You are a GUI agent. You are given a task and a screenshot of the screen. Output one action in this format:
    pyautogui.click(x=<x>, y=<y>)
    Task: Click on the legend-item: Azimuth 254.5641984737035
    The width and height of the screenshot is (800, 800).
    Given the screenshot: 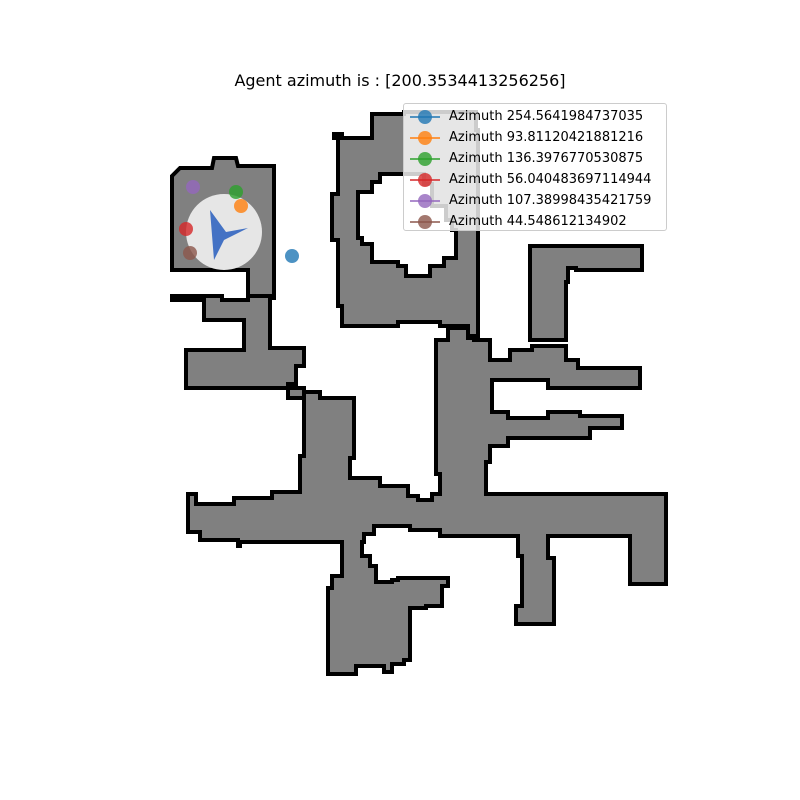 What is the action you would take?
    pyautogui.click(x=535, y=116)
    